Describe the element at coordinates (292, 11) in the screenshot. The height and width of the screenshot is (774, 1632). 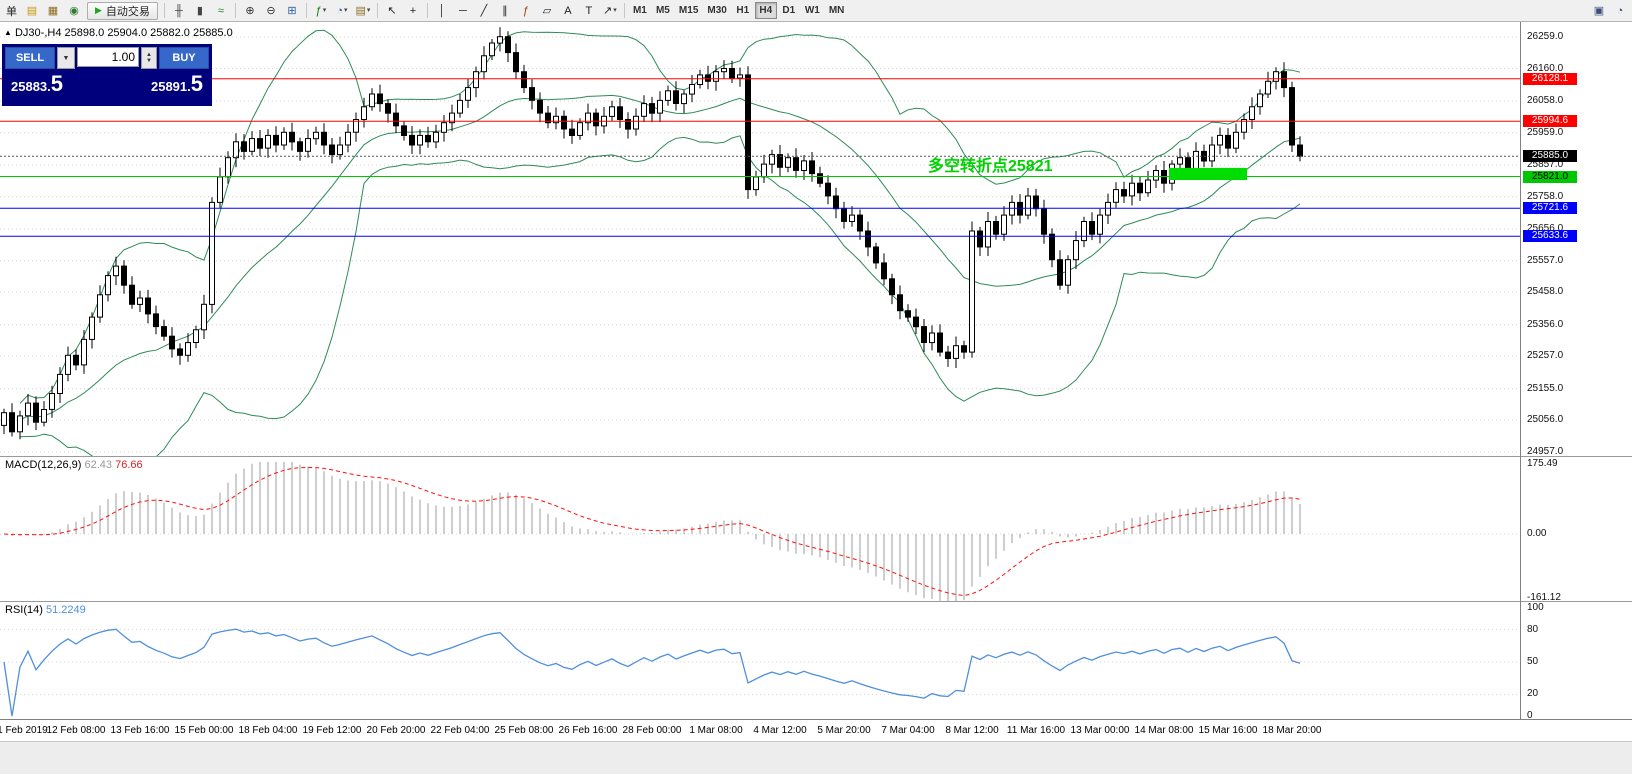
I see `tile-windows-icon: ⊞` at that location.